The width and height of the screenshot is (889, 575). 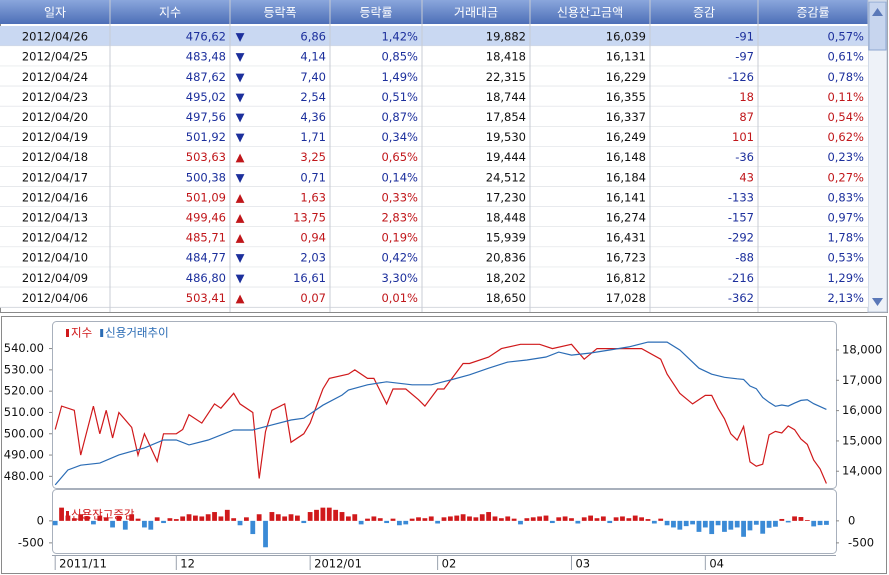 I want to click on diff-cell: -126, so click(x=741, y=77).